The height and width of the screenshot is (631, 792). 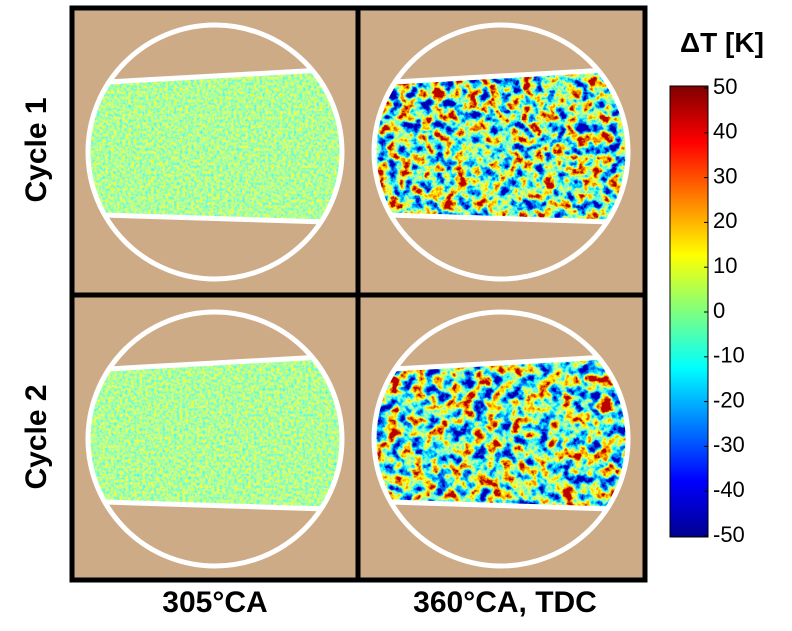 What do you see at coordinates (505, 602) in the screenshot?
I see `column-label: 360°CA, TDC` at bounding box center [505, 602].